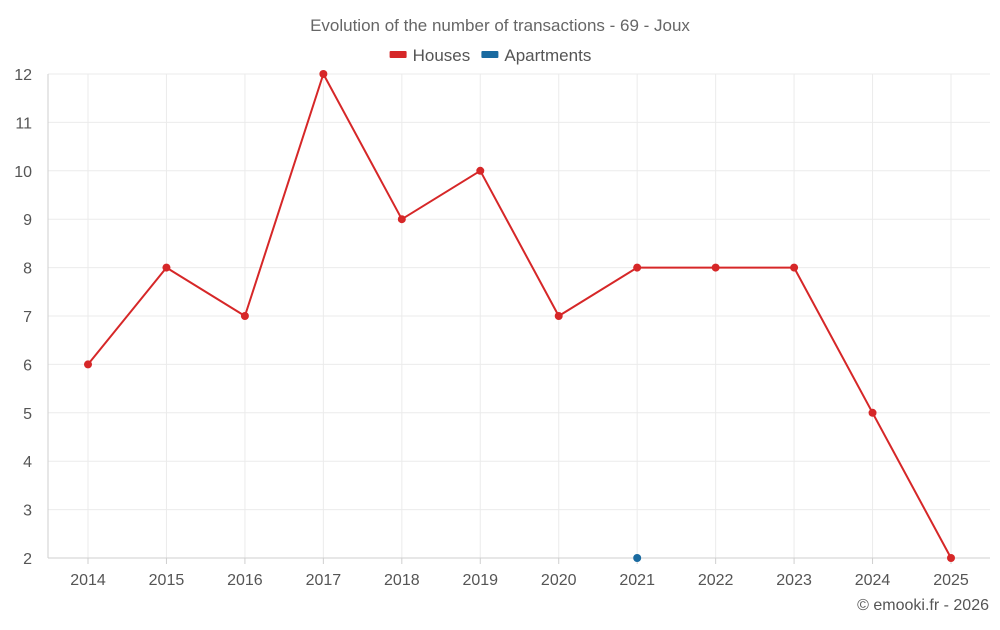  I want to click on data-point-apartments, so click(637, 558).